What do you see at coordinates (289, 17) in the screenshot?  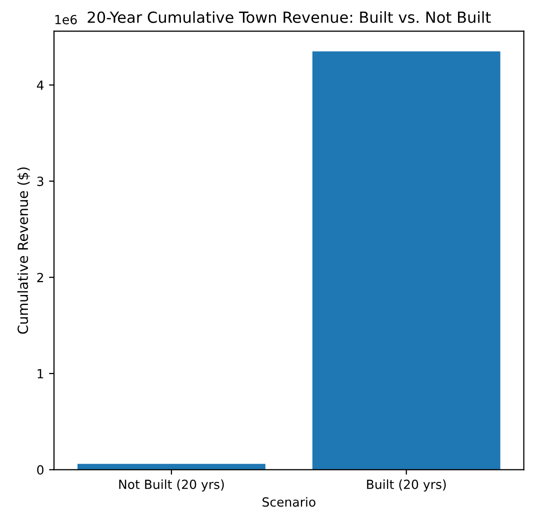 I see `chart-title: 20-Year Cumulative Town Revenue: Built vs. Not Built` at bounding box center [289, 17].